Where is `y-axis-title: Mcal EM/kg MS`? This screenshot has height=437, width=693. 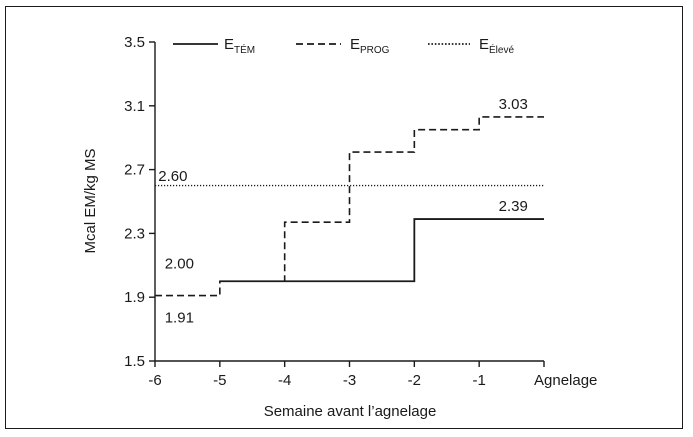 y-axis-title: Mcal EM/kg MS is located at coordinates (90, 200).